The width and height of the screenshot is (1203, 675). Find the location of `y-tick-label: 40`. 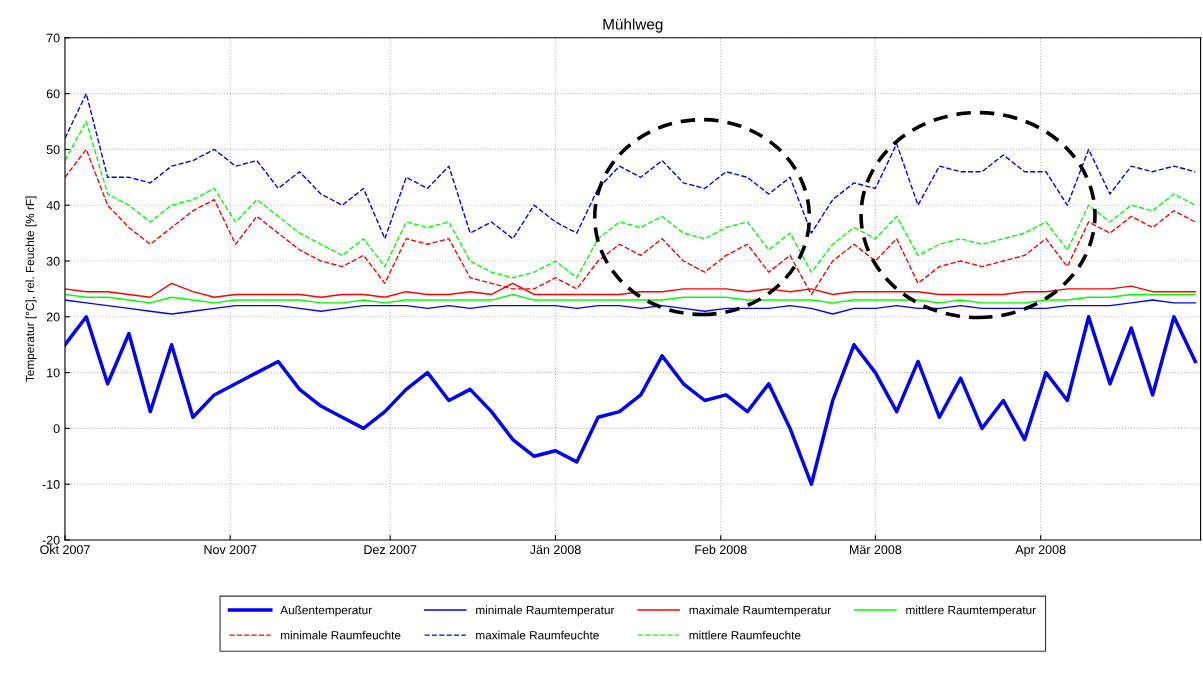

y-tick-label: 40 is located at coordinates (53, 205).